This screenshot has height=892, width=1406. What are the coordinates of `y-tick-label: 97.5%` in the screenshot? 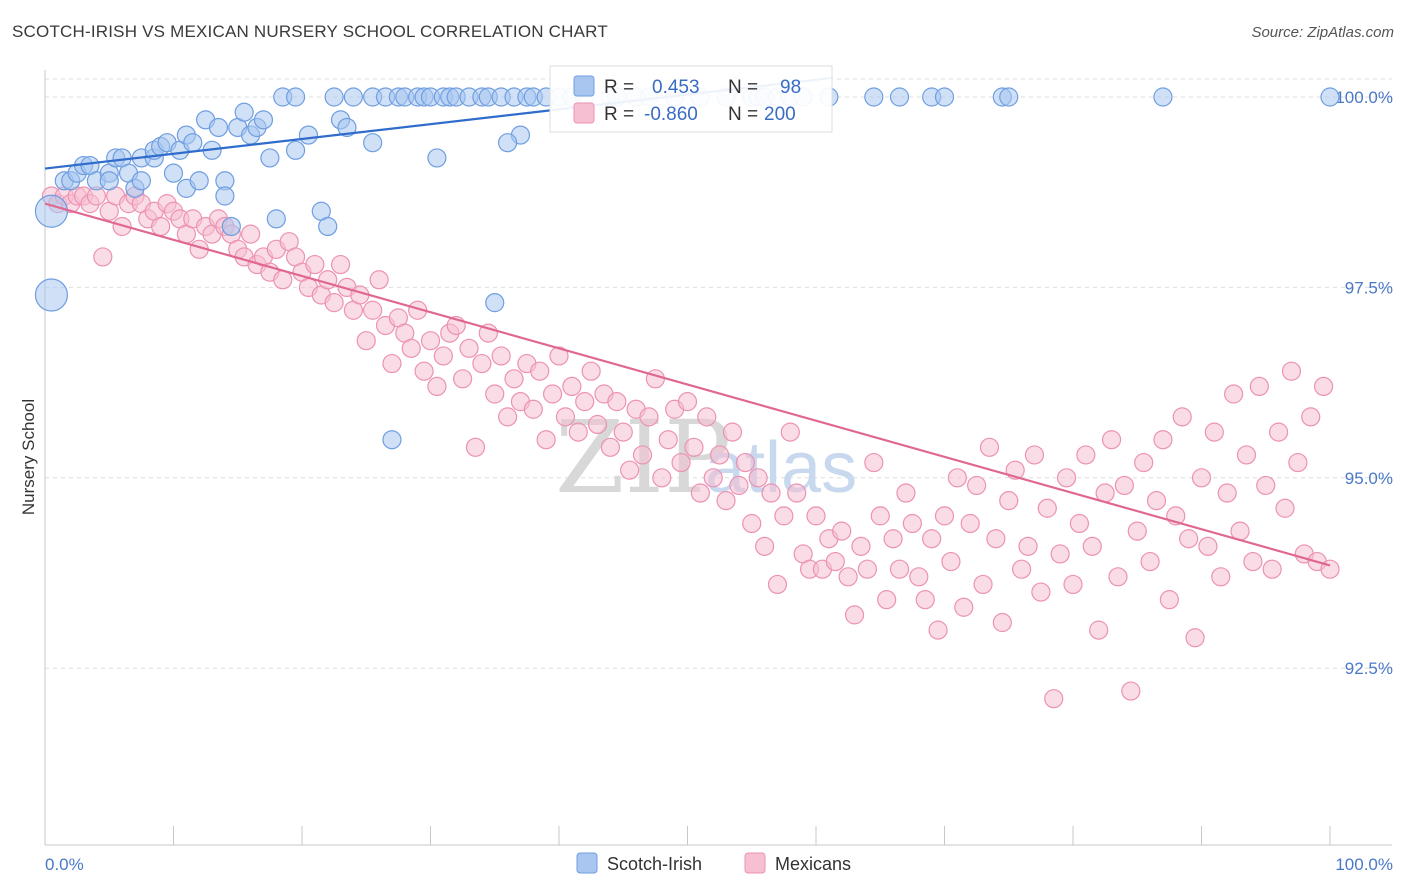 It's located at (1369, 287).